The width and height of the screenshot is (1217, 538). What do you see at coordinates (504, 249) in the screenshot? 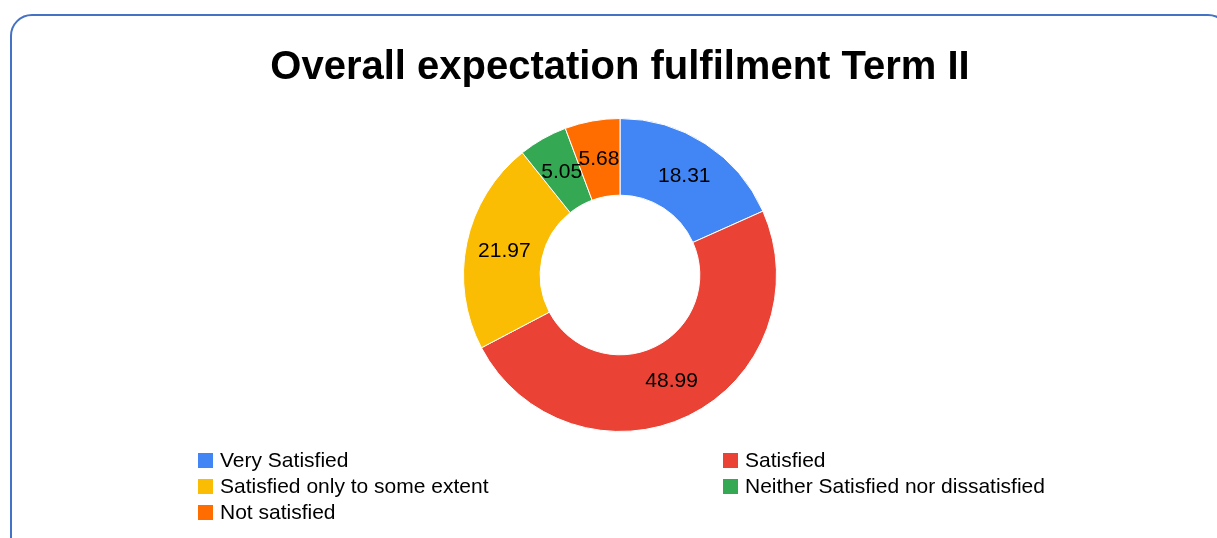
I see `data-label: 21.97` at bounding box center [504, 249].